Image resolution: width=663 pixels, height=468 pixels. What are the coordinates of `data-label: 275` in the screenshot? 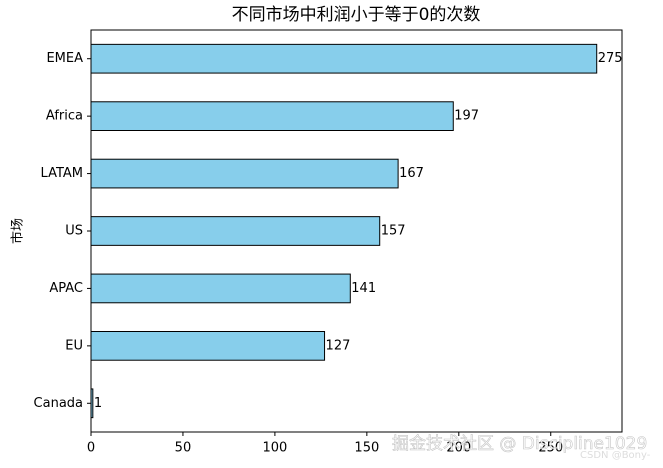 It's located at (610, 58).